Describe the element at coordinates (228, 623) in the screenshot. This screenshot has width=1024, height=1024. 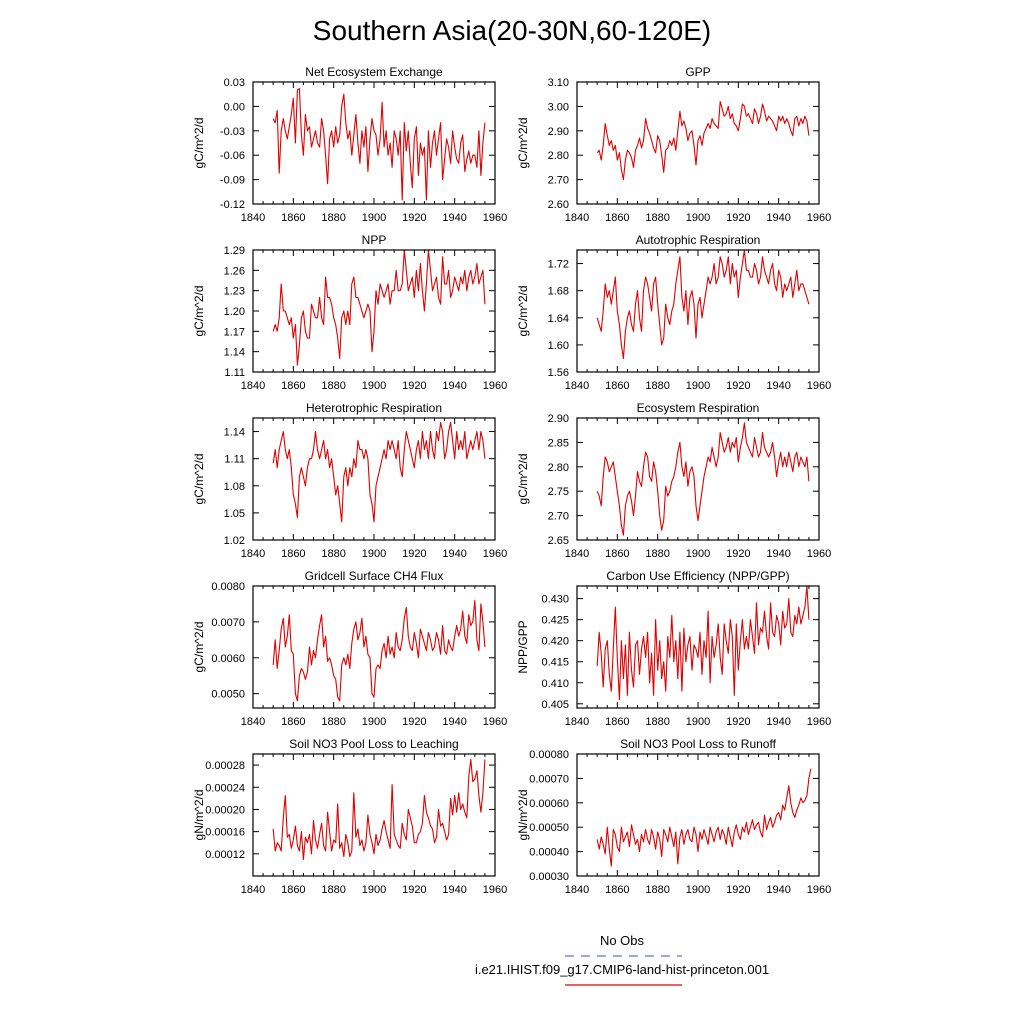
I see `y-tick-label: 0.0070` at that location.